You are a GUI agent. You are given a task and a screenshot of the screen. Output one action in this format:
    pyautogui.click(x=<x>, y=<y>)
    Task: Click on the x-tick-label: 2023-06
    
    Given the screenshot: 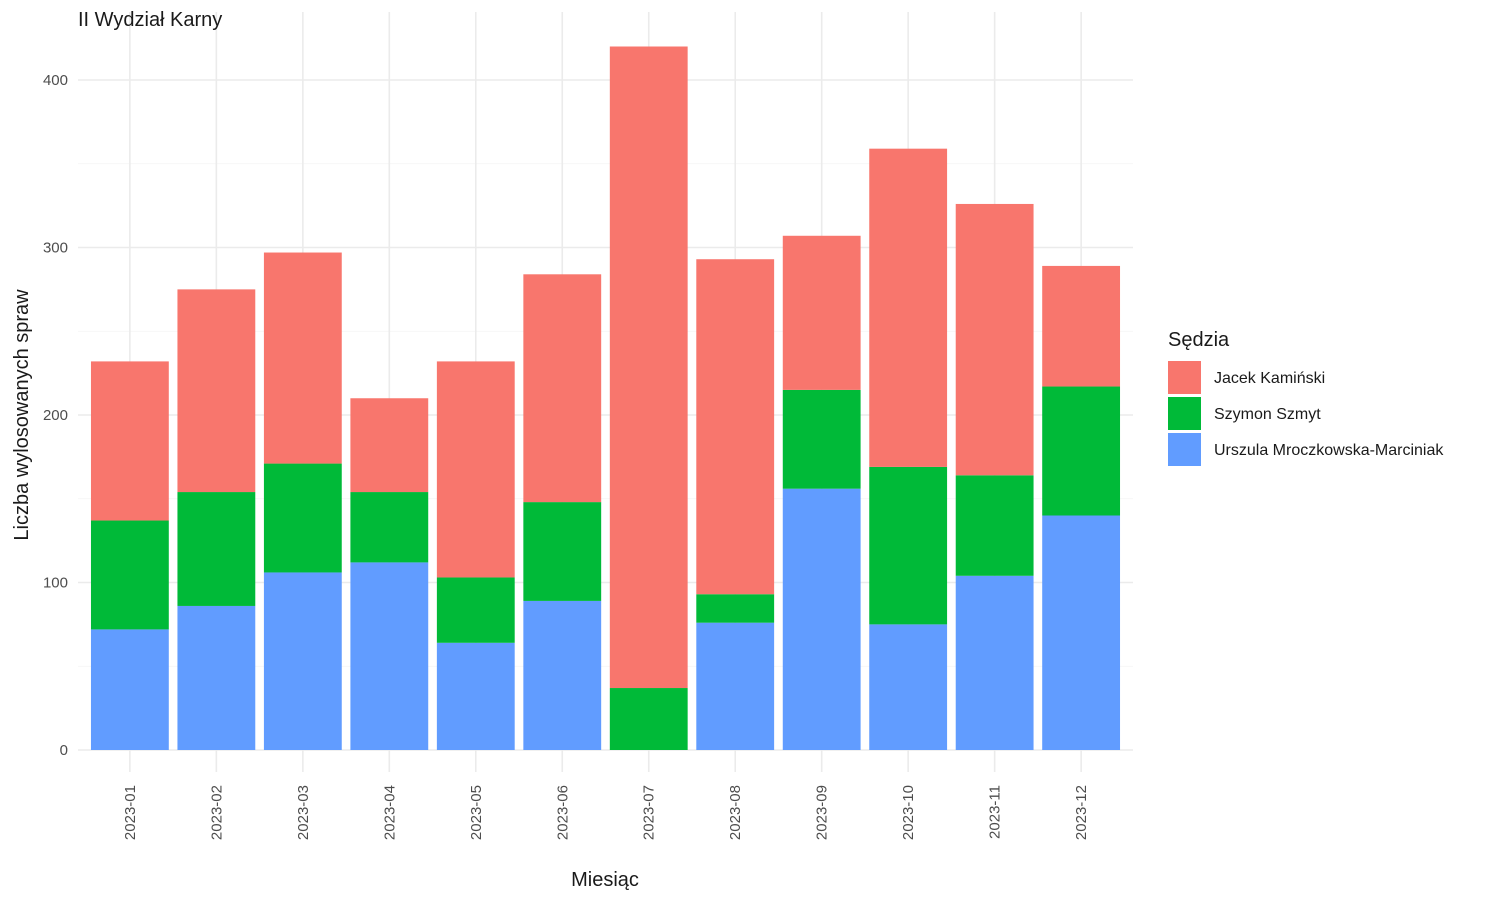 What is the action you would take?
    pyautogui.click(x=562, y=812)
    